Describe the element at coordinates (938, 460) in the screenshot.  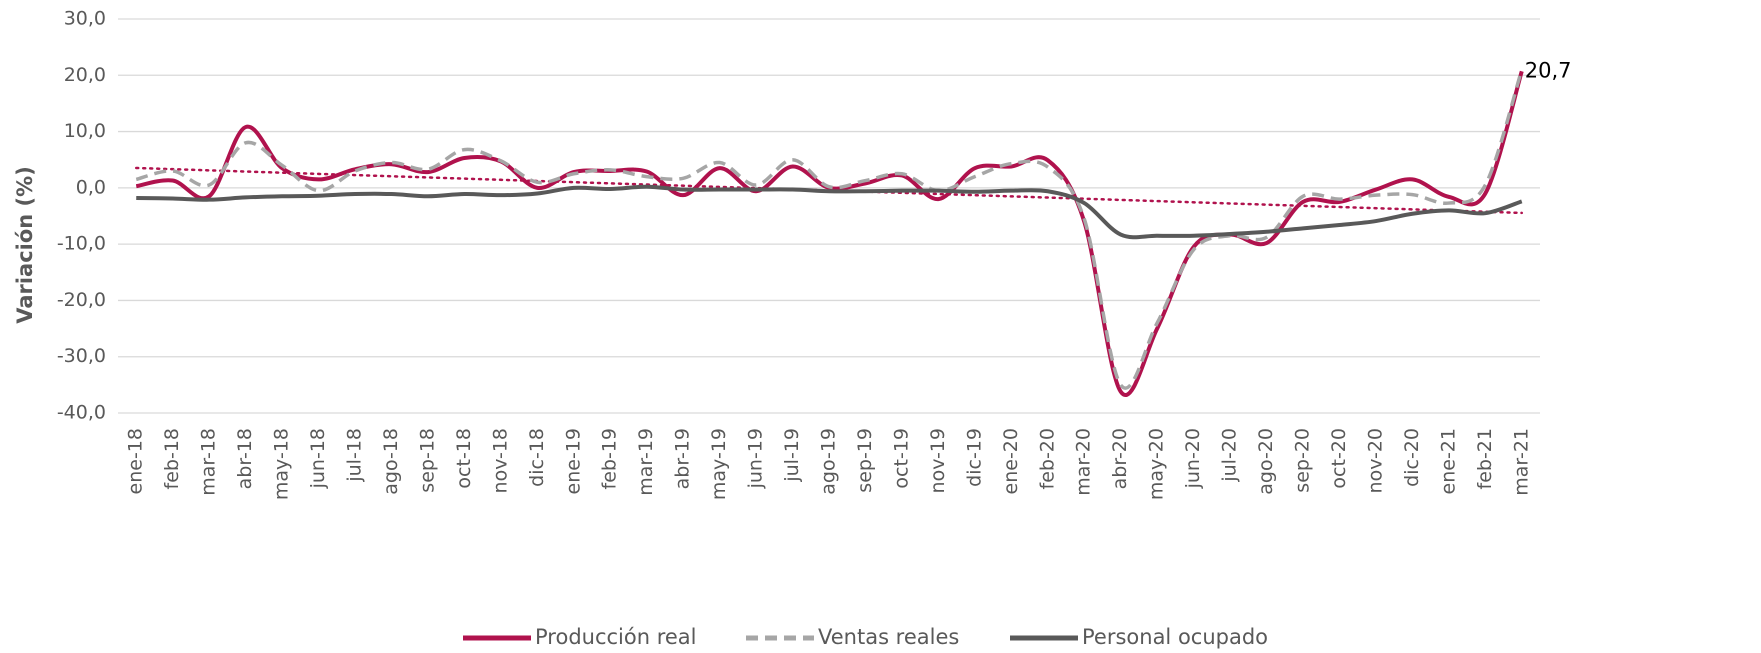
I see `x-tick-label: nov-19` at that location.